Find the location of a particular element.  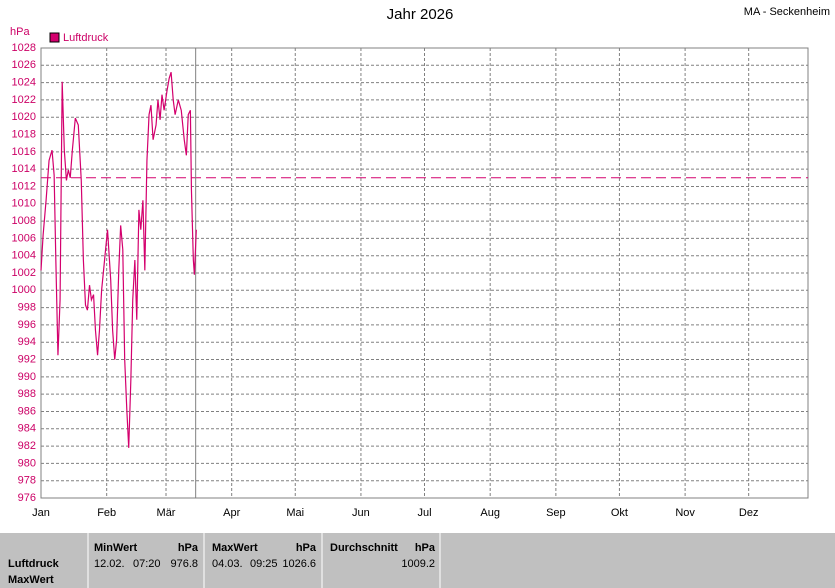

y-tick-label: 988 is located at coordinates (27, 394).